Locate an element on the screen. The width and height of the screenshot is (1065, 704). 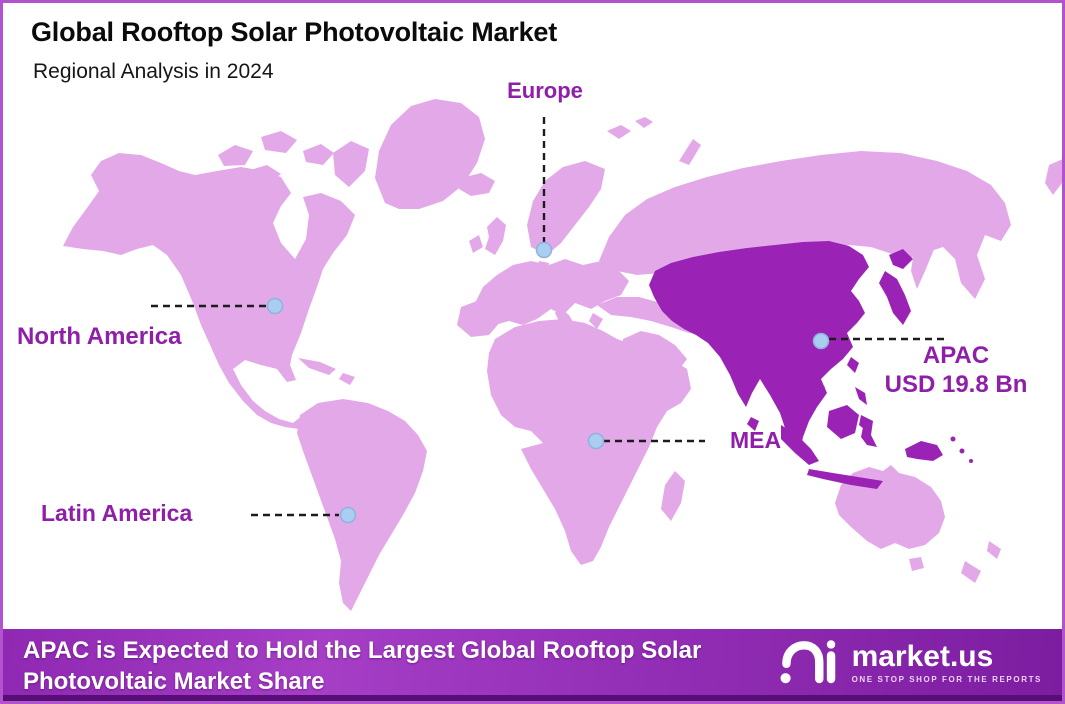
map-philippines is located at coordinates (864, 410).